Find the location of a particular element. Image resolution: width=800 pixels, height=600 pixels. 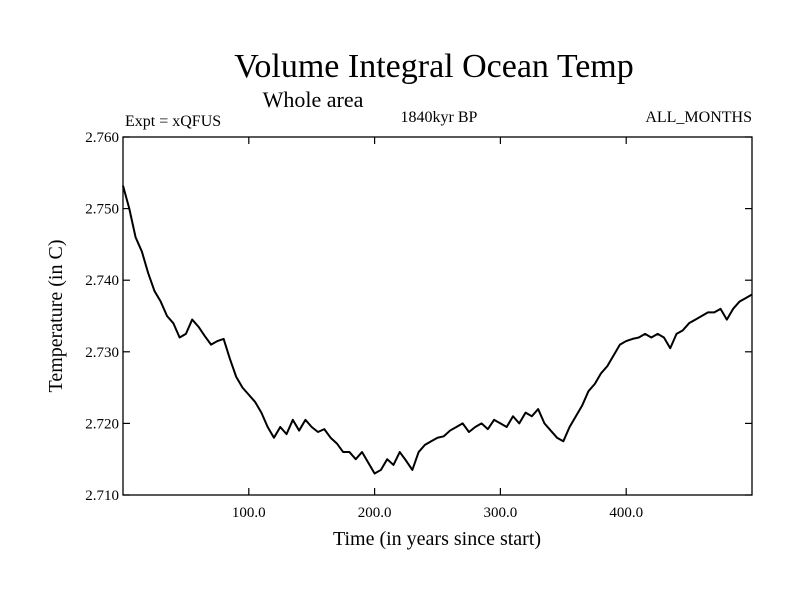

y-tick-label-3: 2.740 is located at coordinates (102, 281).